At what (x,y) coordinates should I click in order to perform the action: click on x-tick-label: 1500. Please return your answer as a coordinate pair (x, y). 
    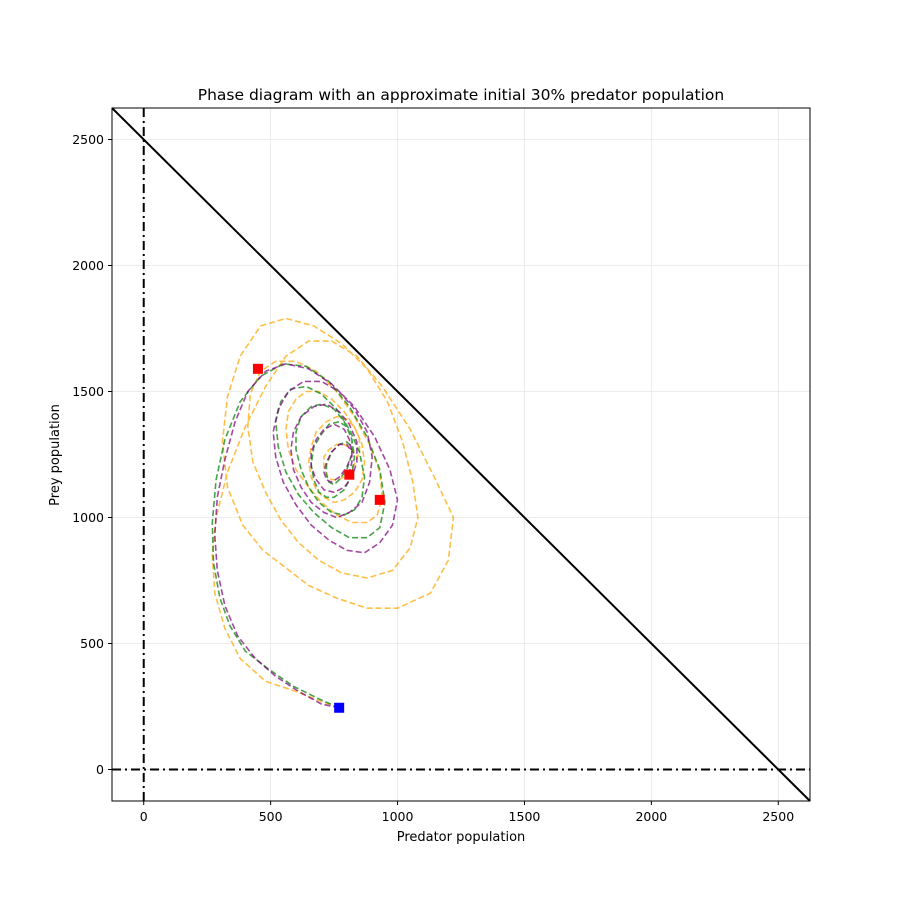
    Looking at the image, I should click on (525, 816).